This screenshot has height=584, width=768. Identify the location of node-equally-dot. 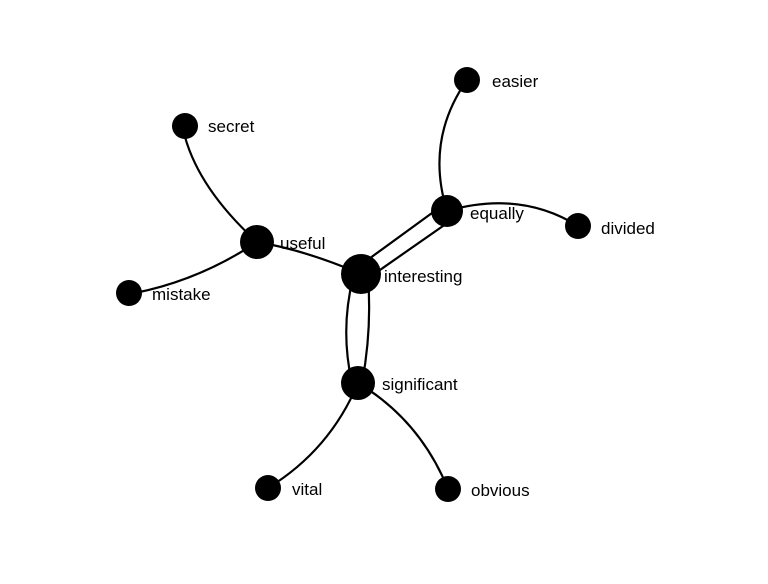
(447, 211).